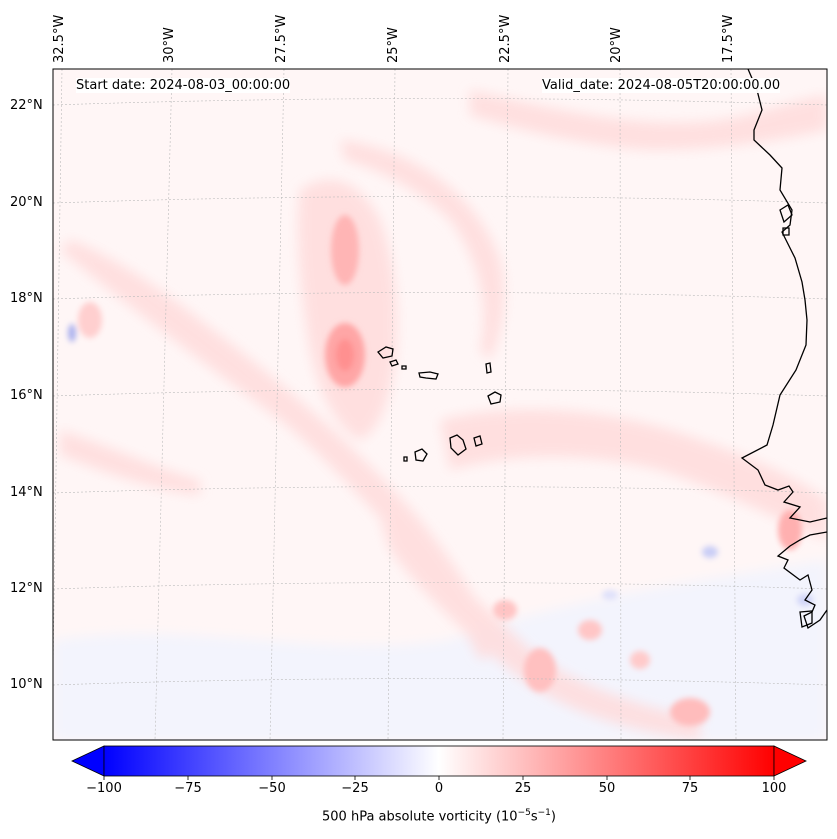 This screenshot has width=837, height=839. I want to click on colorbar-title: 500 hPa absolute vorticity (10−5s−1), so click(439, 816).